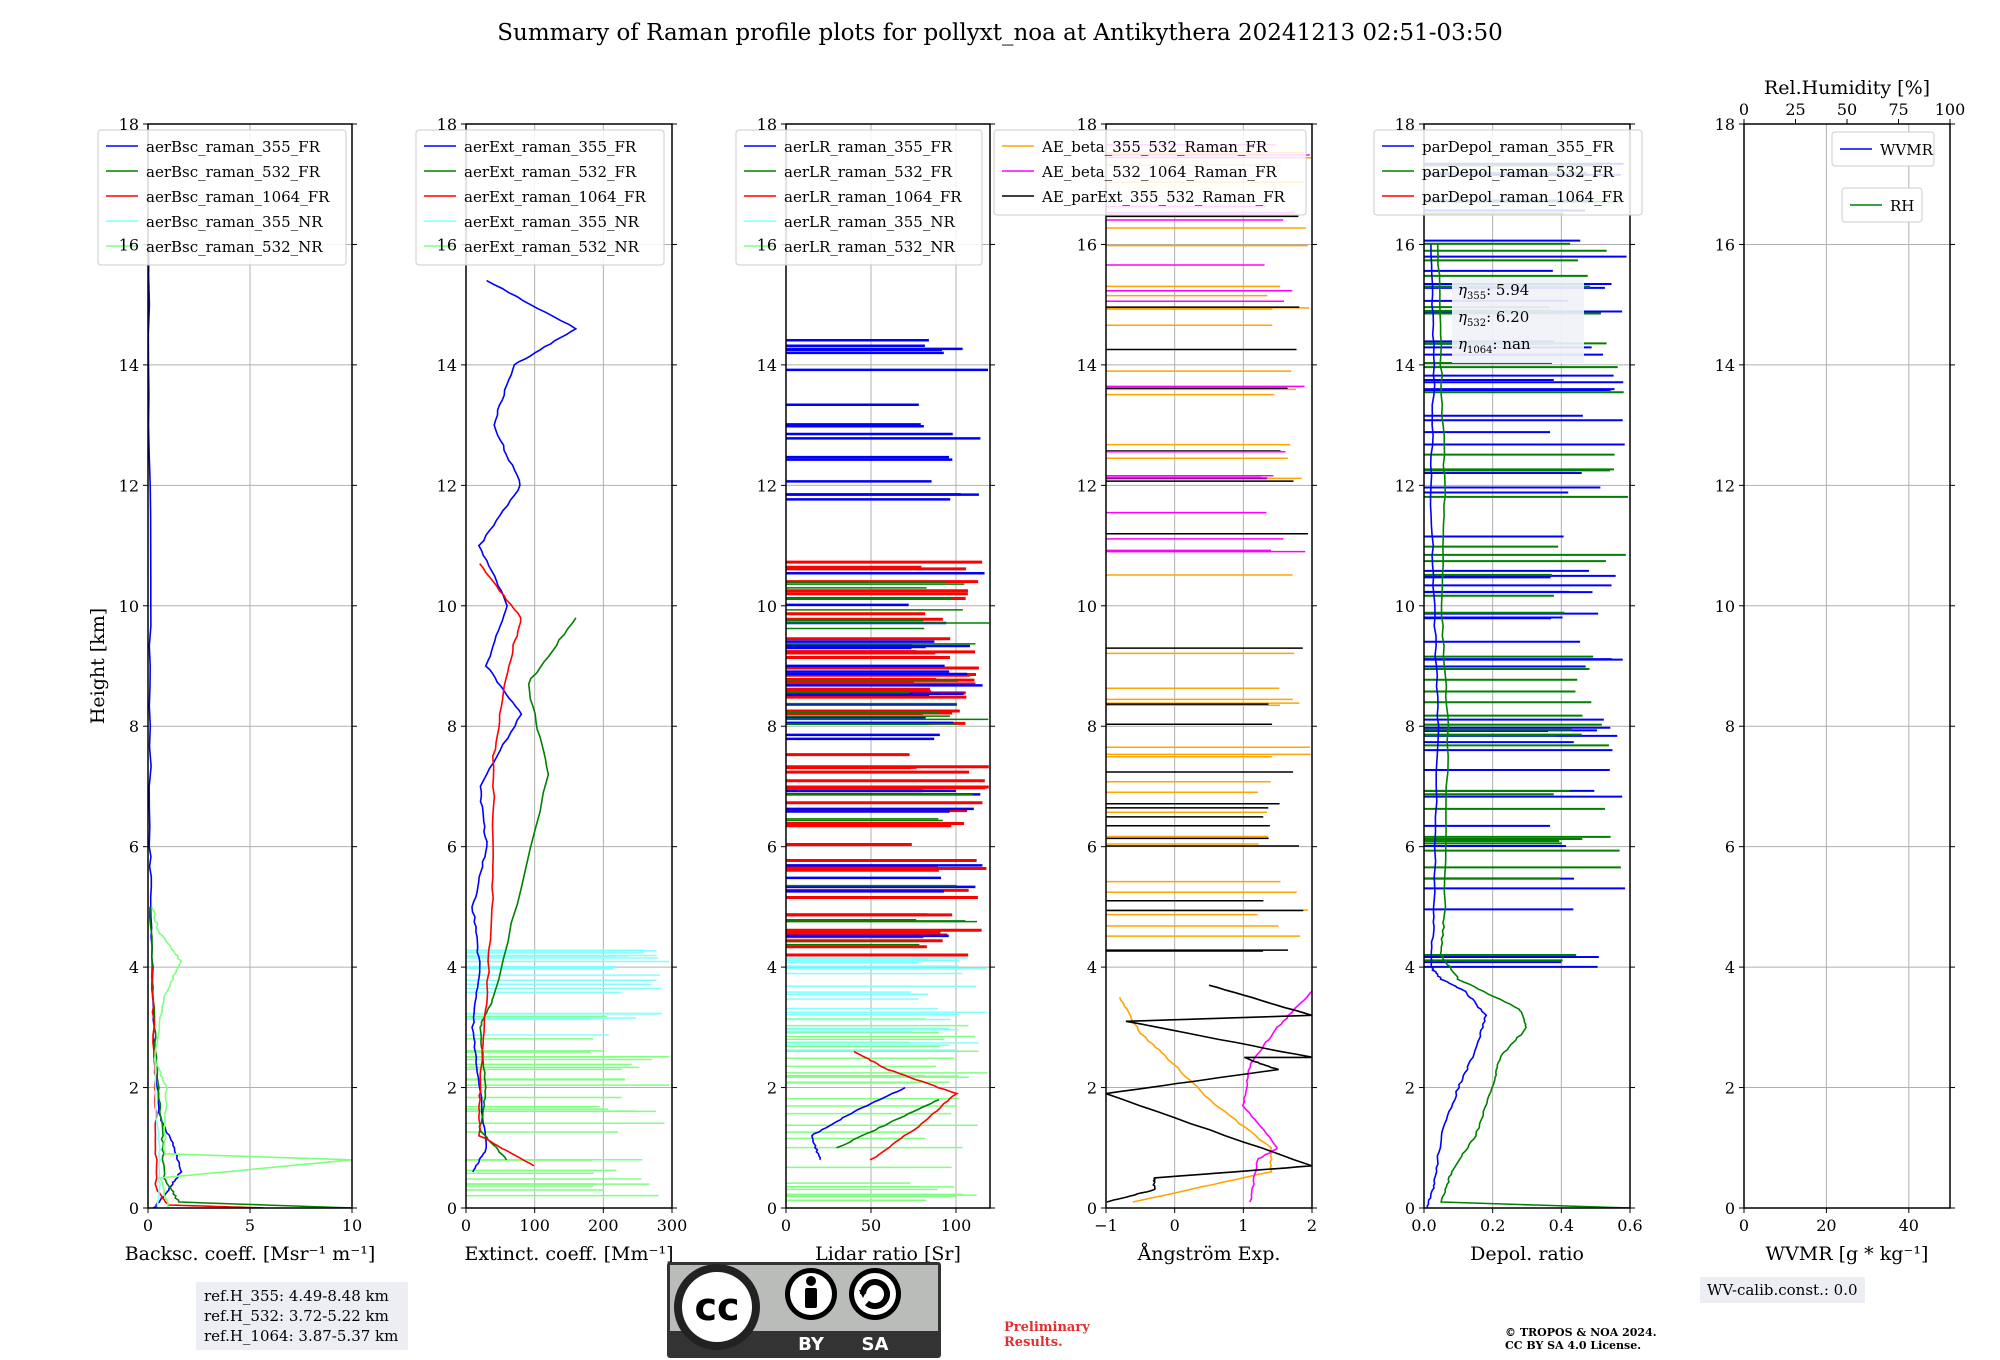 The image size is (2000, 1360). Describe the element at coordinates (1909, 1225) in the screenshot. I see `x-tick-label: 40` at that location.